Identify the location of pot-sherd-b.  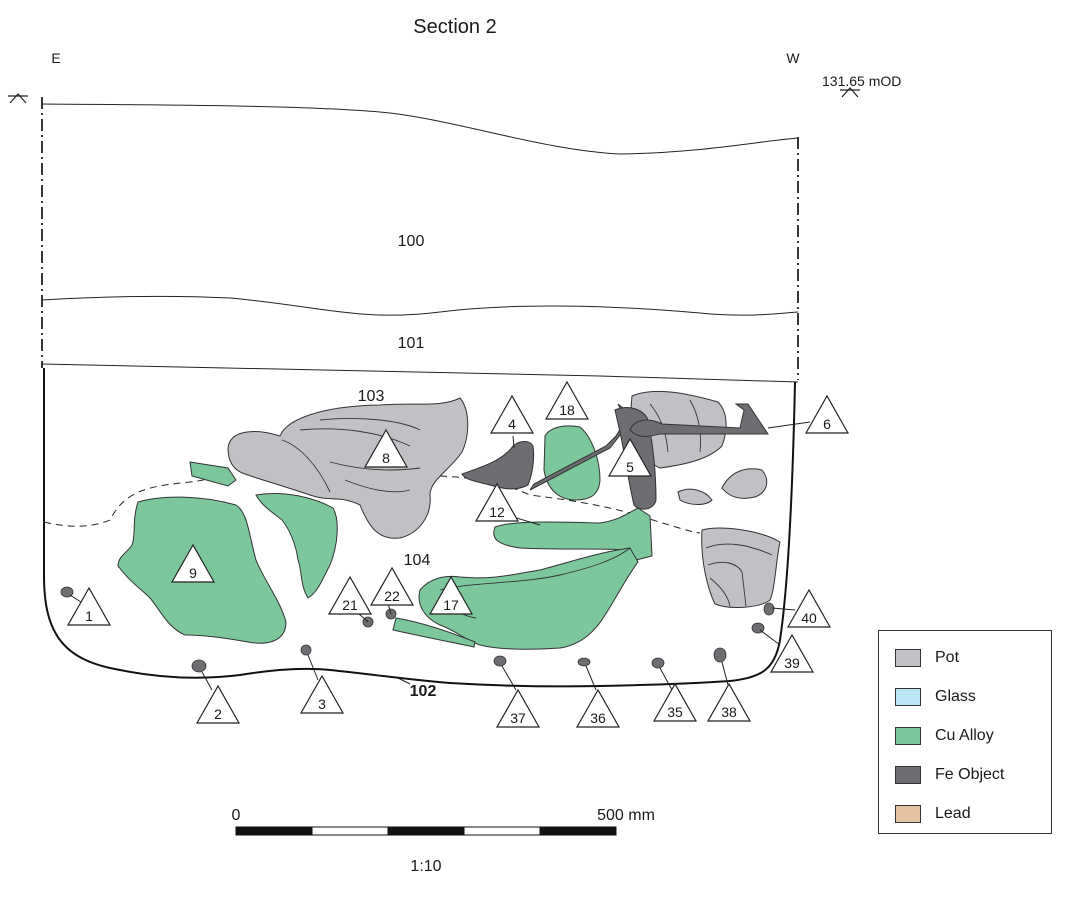
(695, 496).